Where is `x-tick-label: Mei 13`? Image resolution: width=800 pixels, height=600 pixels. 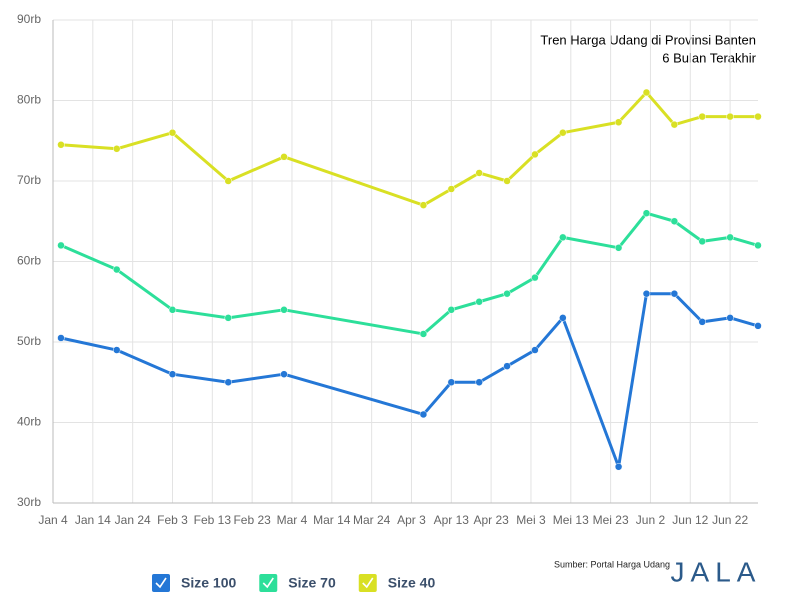 x-tick-label: Mei 13 is located at coordinates (571, 520).